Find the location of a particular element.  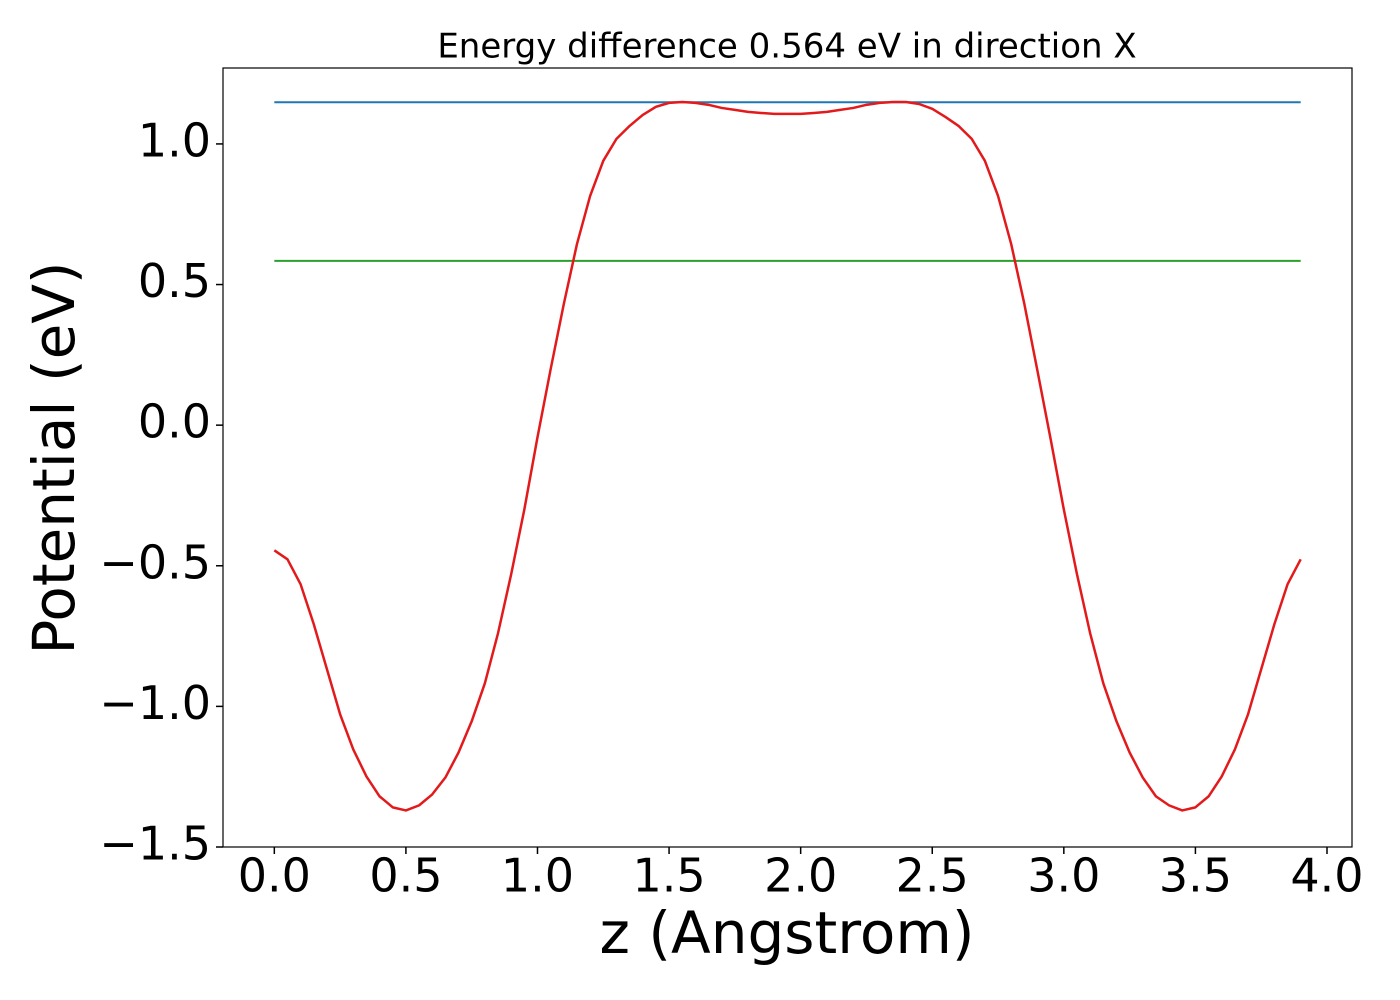

x-tick-label: 2.0 is located at coordinates (800, 876).